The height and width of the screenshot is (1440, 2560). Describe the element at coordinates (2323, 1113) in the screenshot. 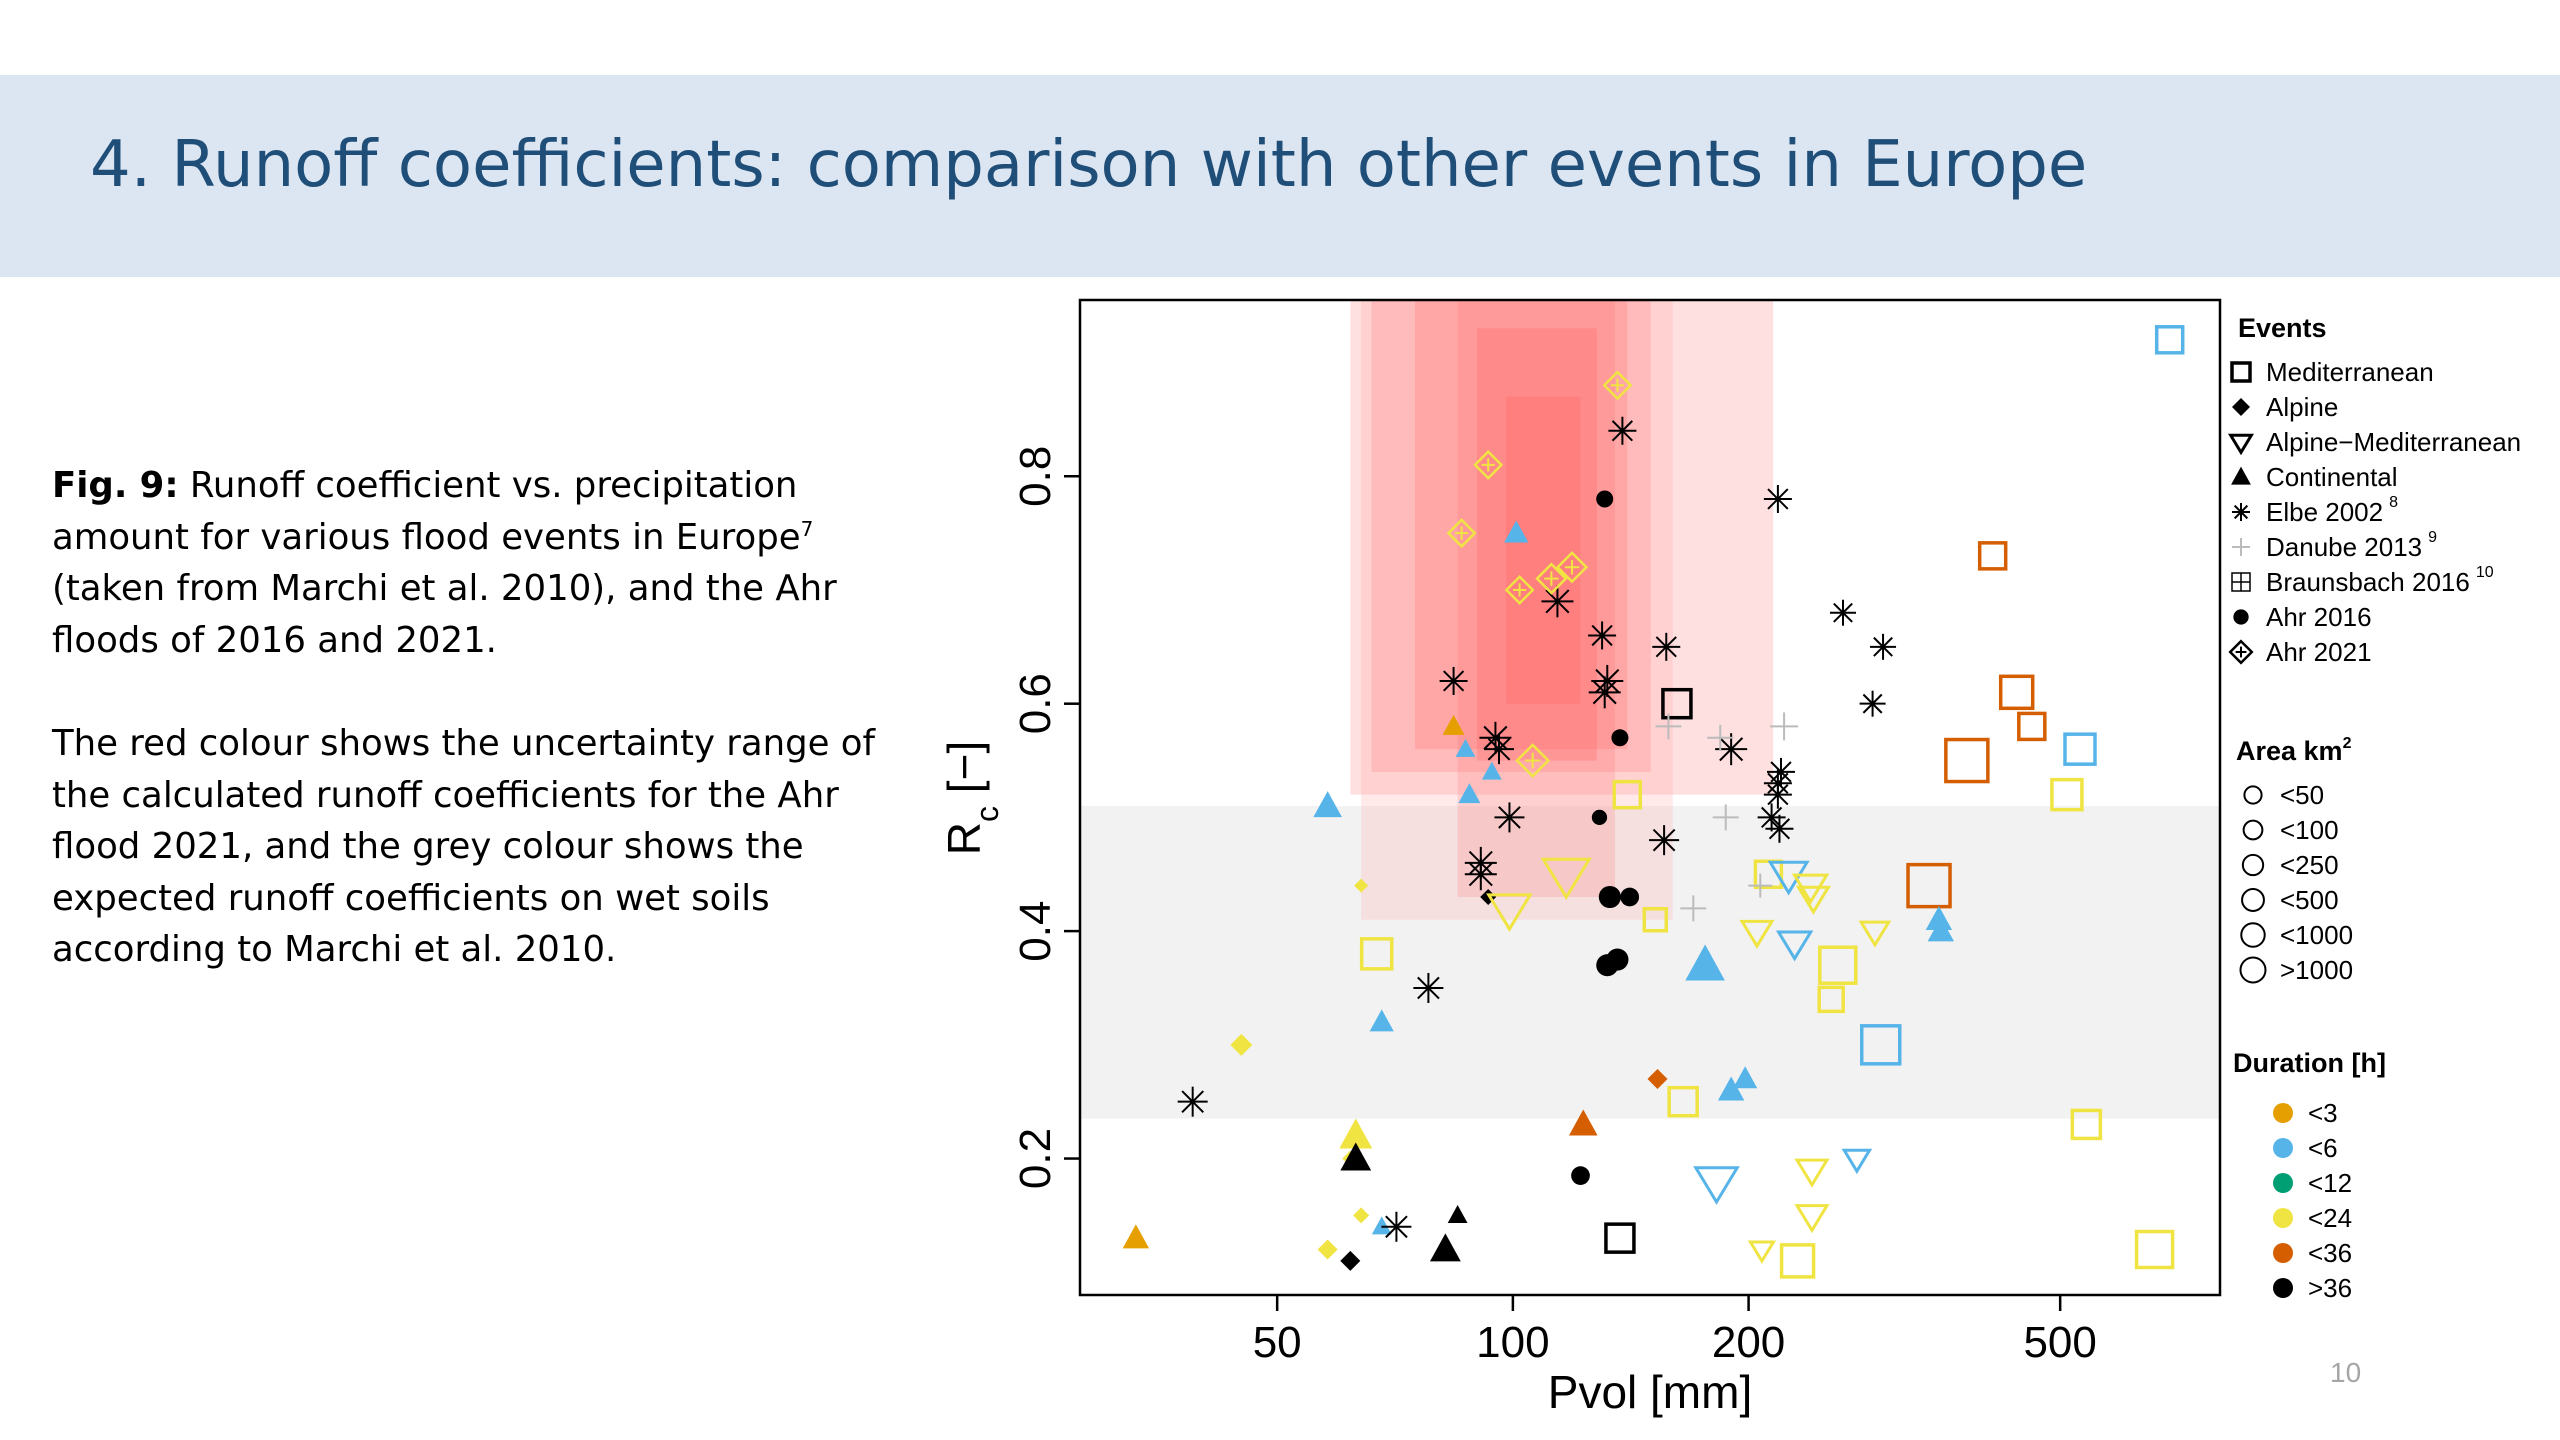

I see `legend-duration-label: <3` at that location.